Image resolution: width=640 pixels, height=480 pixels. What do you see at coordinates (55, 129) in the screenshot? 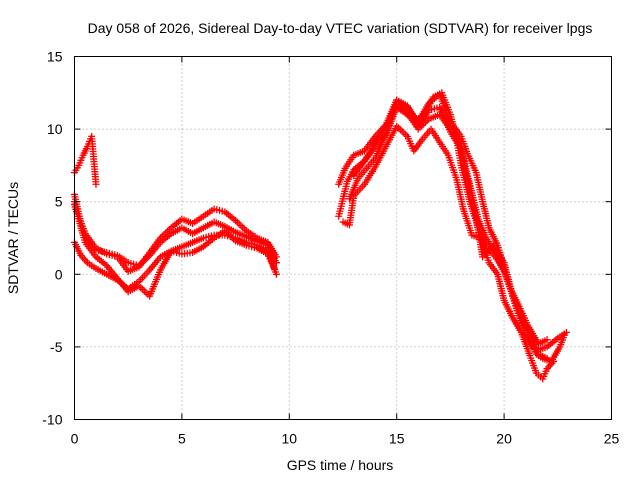
I see `y-tick-label: 10` at bounding box center [55, 129].